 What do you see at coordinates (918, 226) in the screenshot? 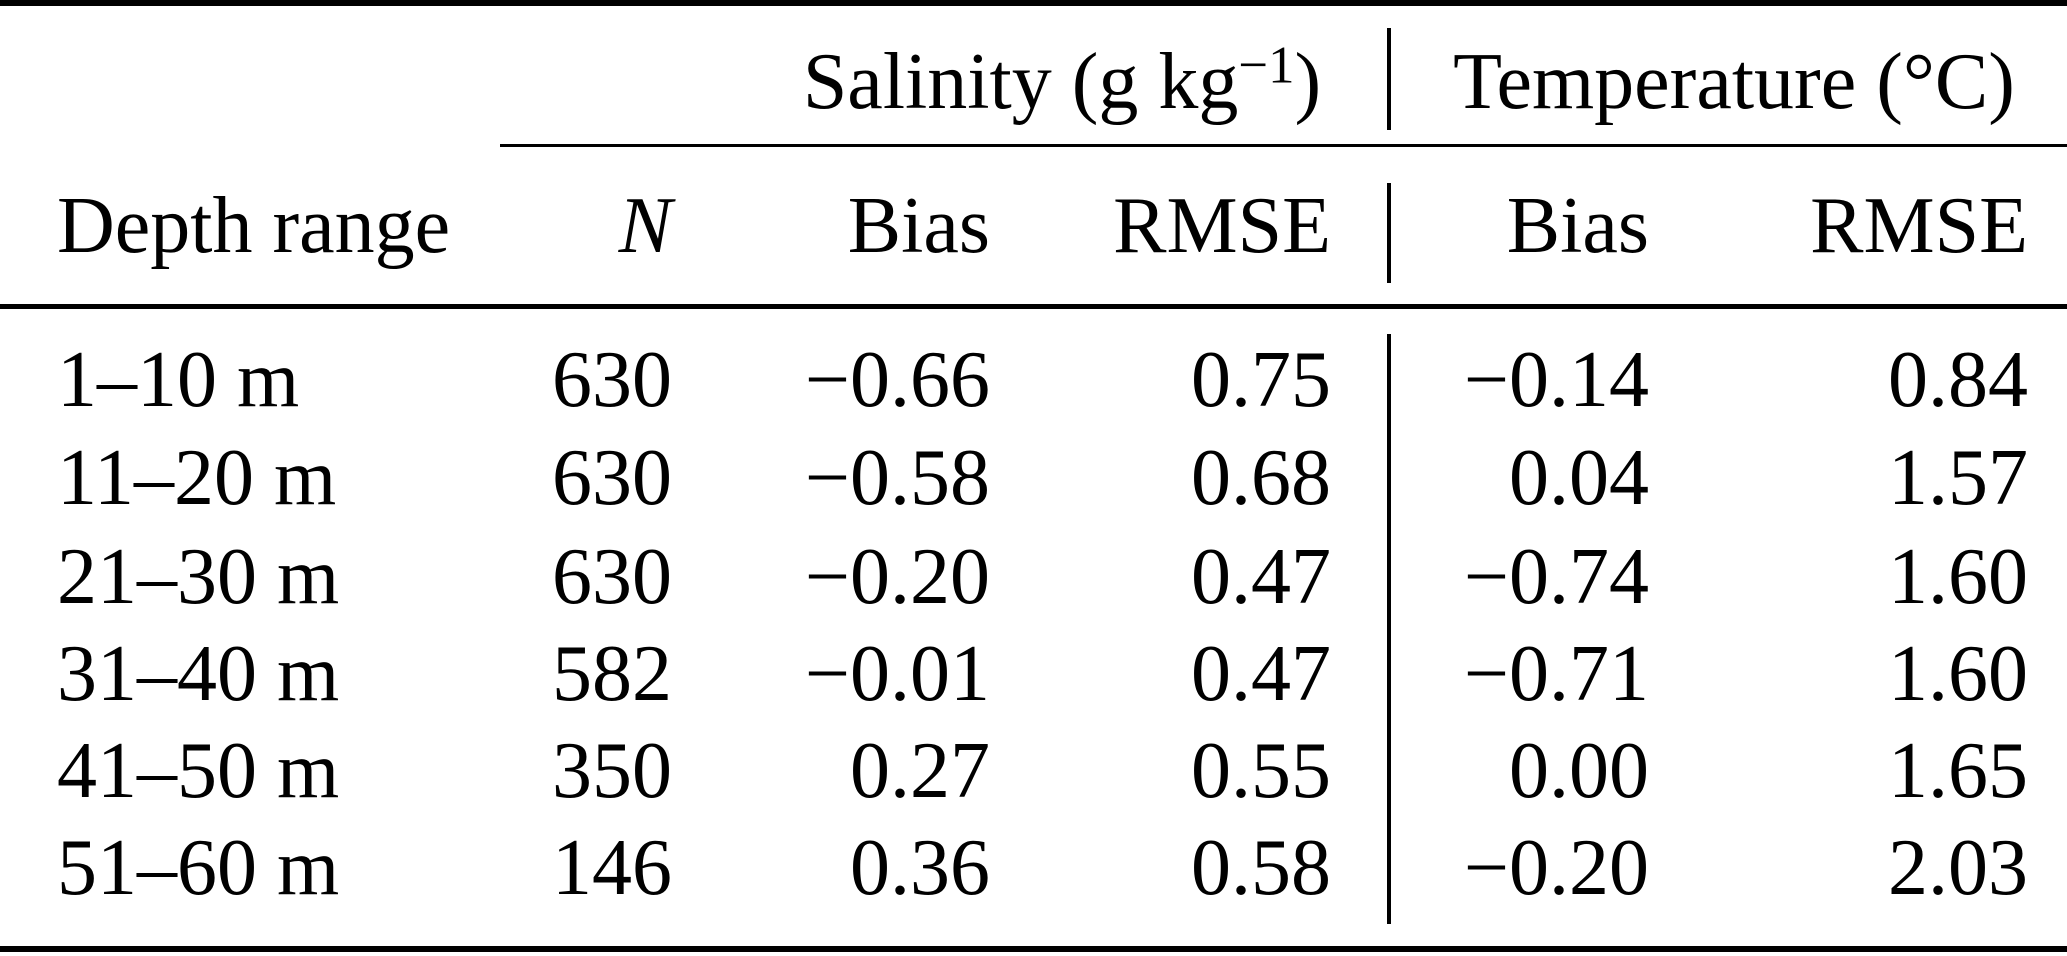
I see `col-header-salinity-bias: Bias` at bounding box center [918, 226].